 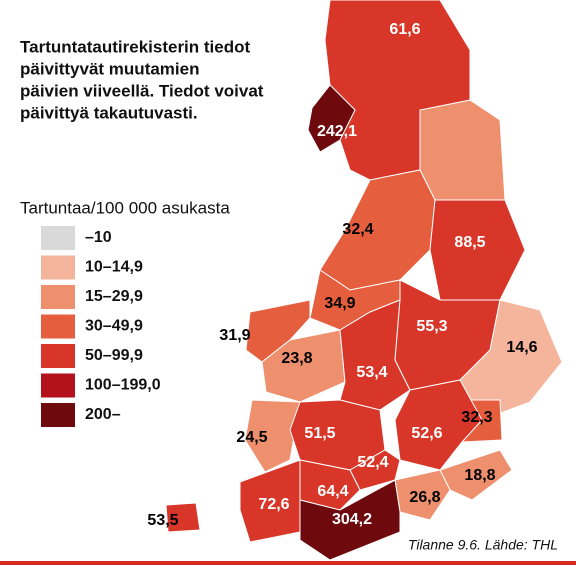 What do you see at coordinates (521, 347) in the screenshot?
I see `region-label: 14,6` at bounding box center [521, 347].